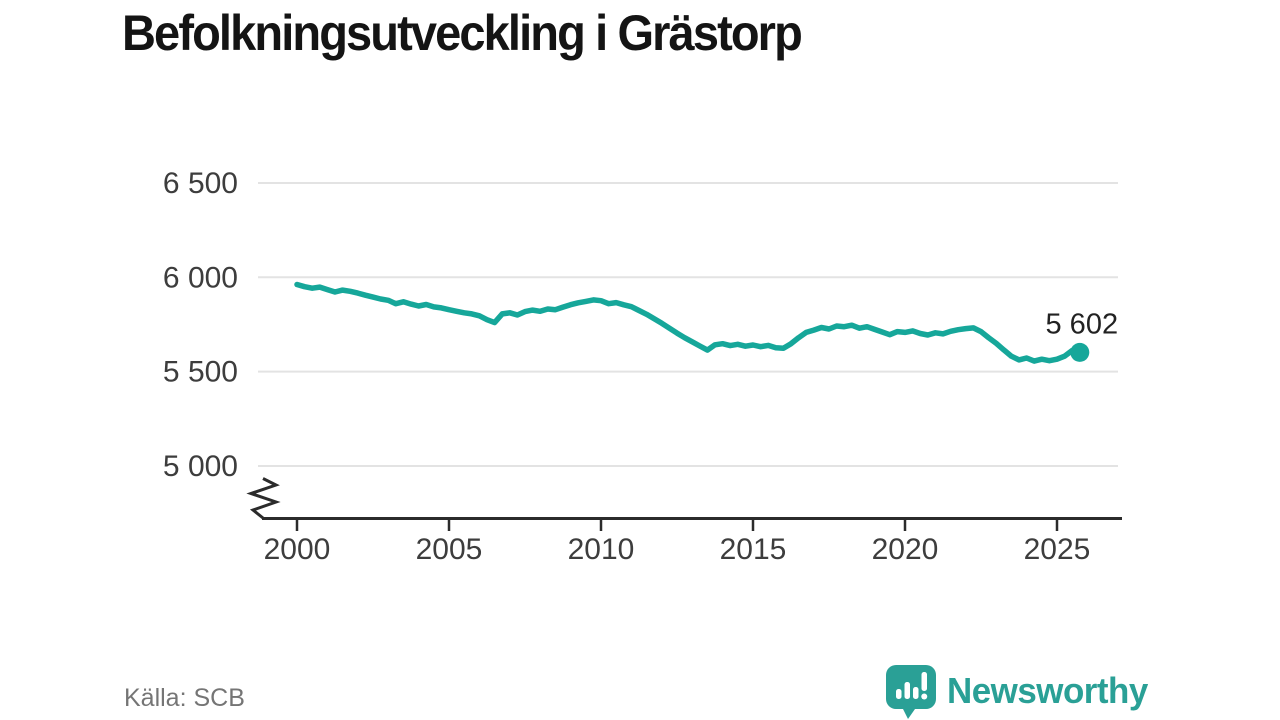 The height and width of the screenshot is (720, 1280). Describe the element at coordinates (200, 183) in the screenshot. I see `y-tick-label: 6 500` at that location.